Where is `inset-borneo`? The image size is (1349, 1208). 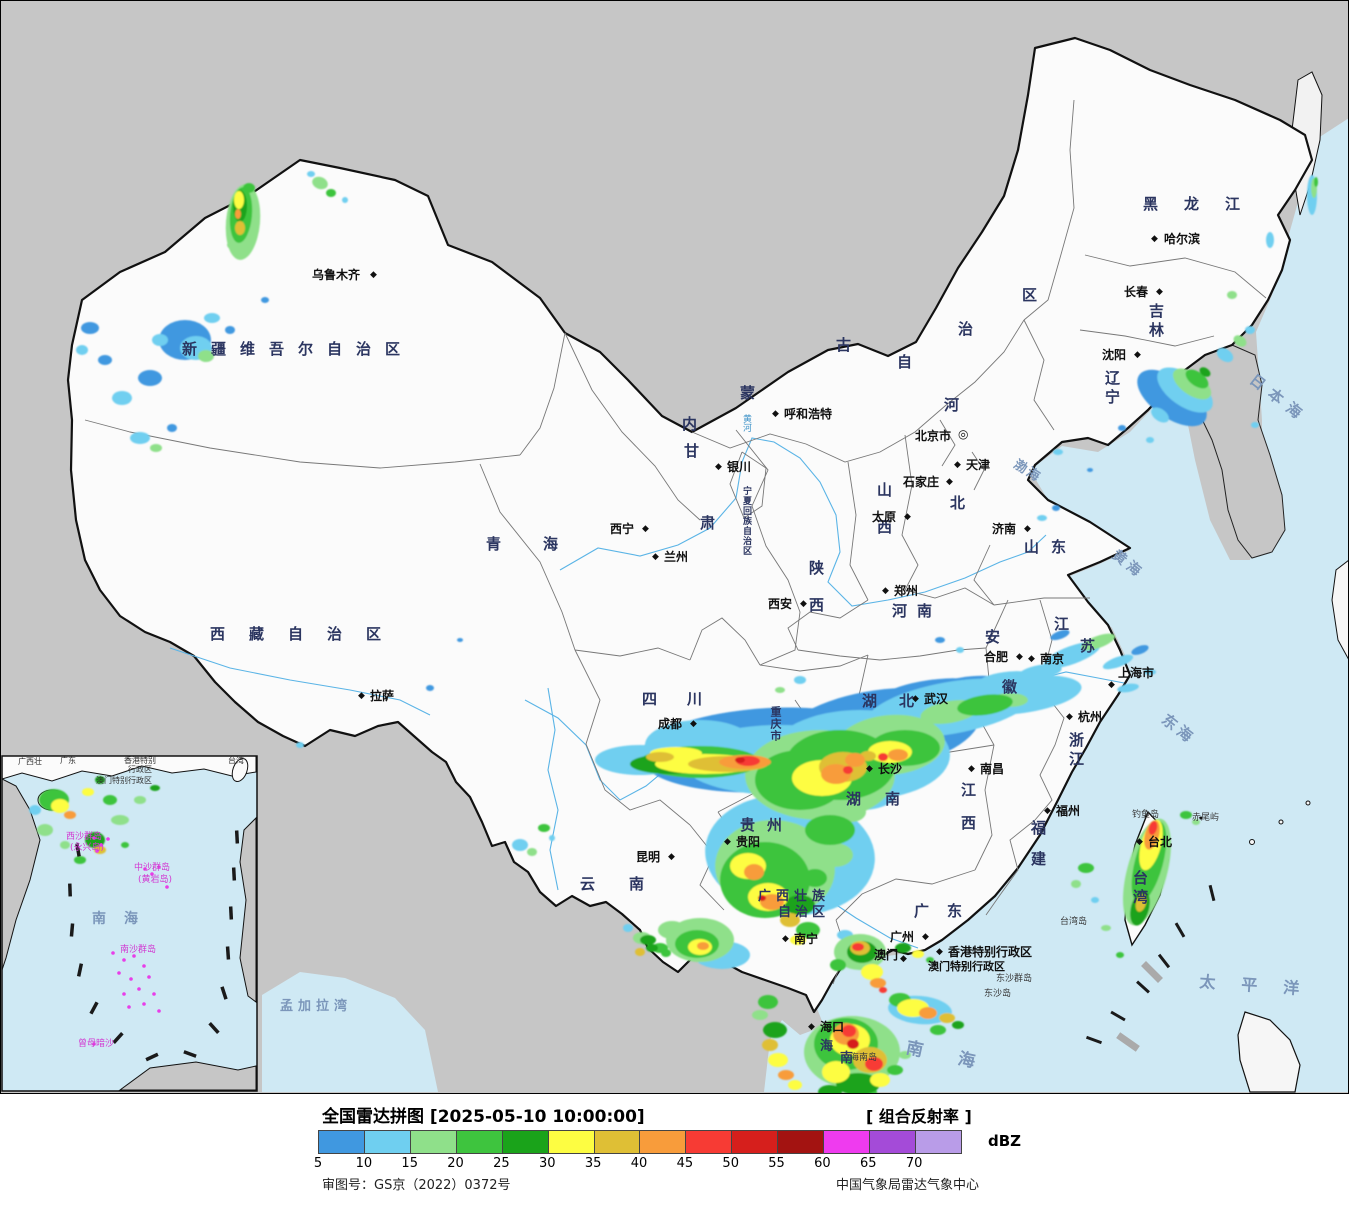
inset-borneo is located at coordinates (187, 1076).